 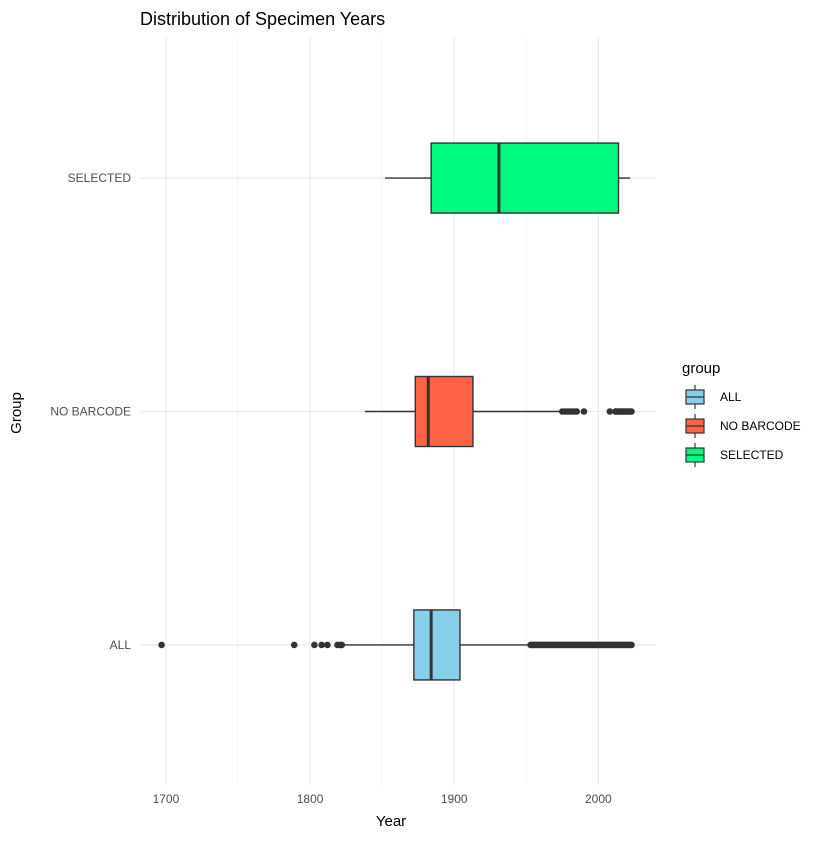 What do you see at coordinates (731, 397) in the screenshot?
I see `legend-label: ALL` at bounding box center [731, 397].